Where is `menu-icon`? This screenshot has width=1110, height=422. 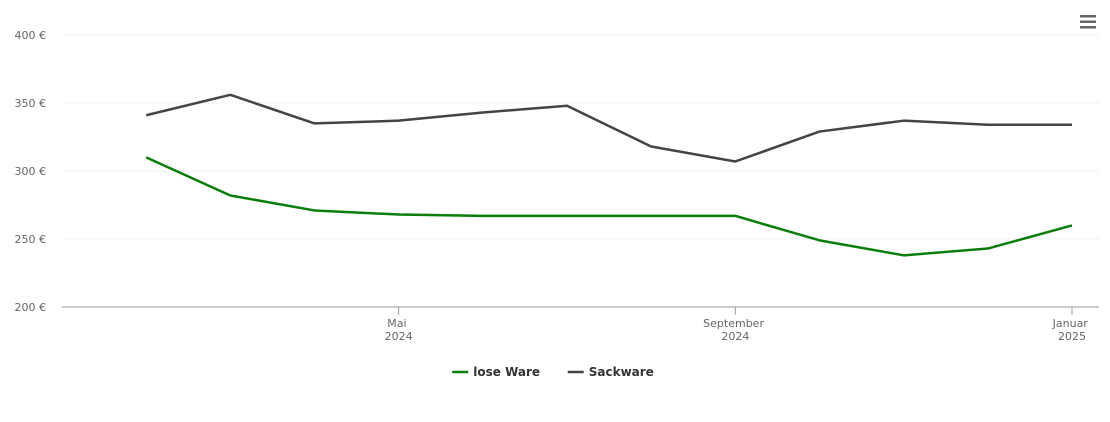 menu-icon is located at coordinates (1088, 22).